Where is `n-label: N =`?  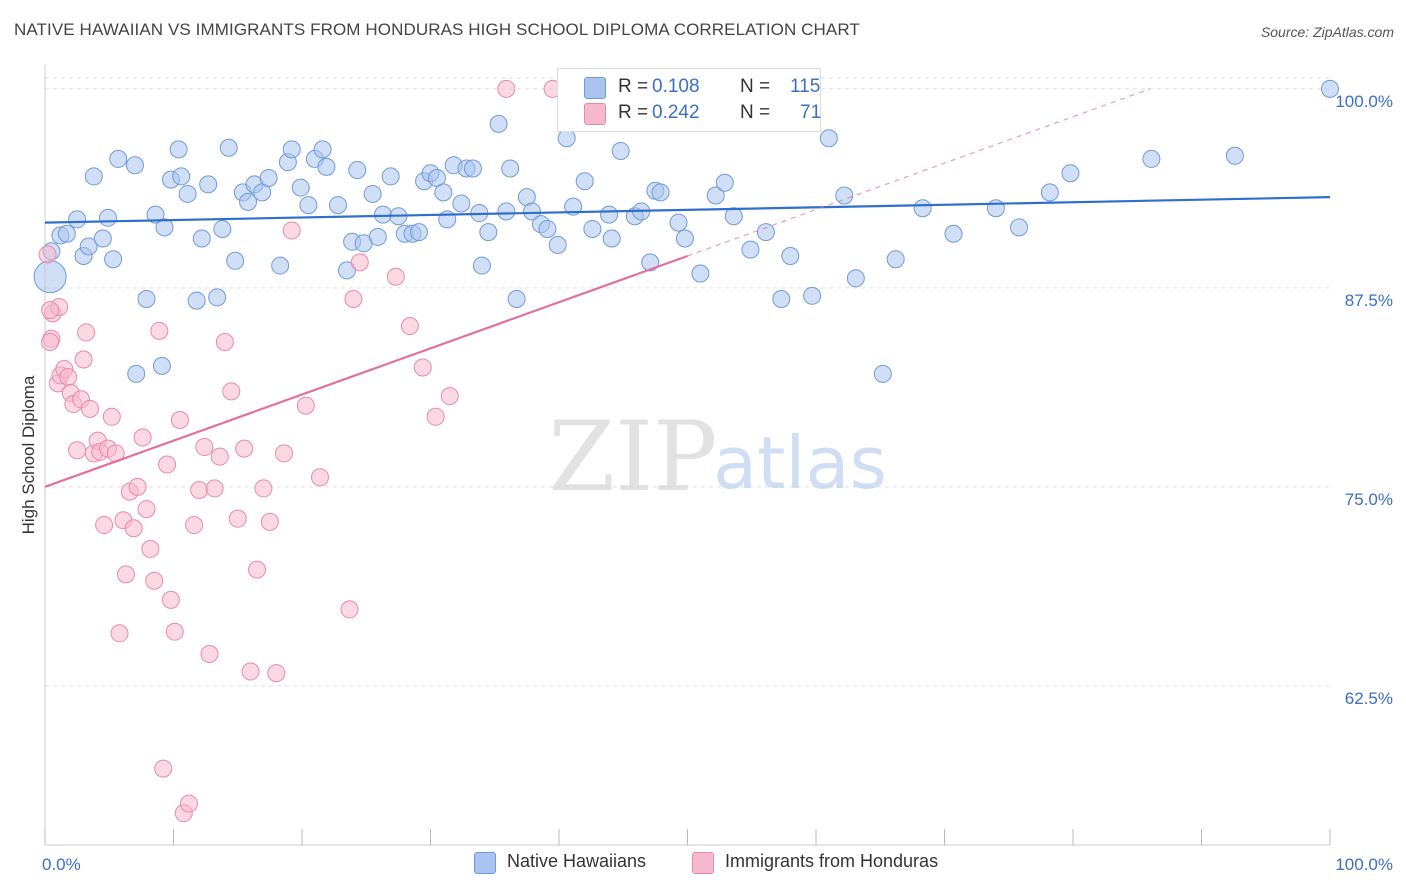
n-label: N = is located at coordinates (755, 112).